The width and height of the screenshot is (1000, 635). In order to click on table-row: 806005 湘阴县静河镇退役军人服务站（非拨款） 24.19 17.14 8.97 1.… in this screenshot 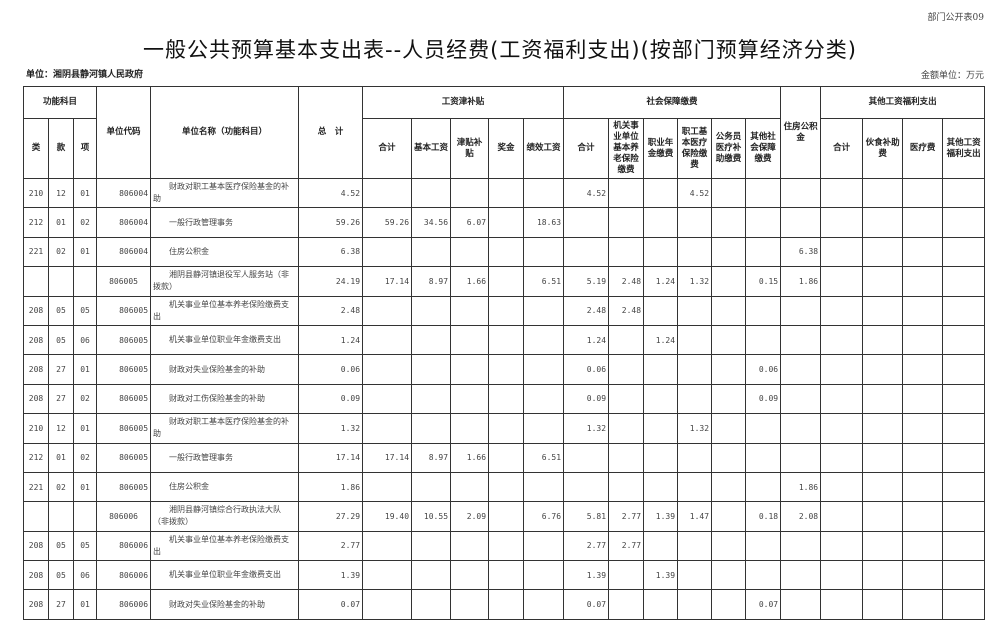, I will do `click(504, 281)`.